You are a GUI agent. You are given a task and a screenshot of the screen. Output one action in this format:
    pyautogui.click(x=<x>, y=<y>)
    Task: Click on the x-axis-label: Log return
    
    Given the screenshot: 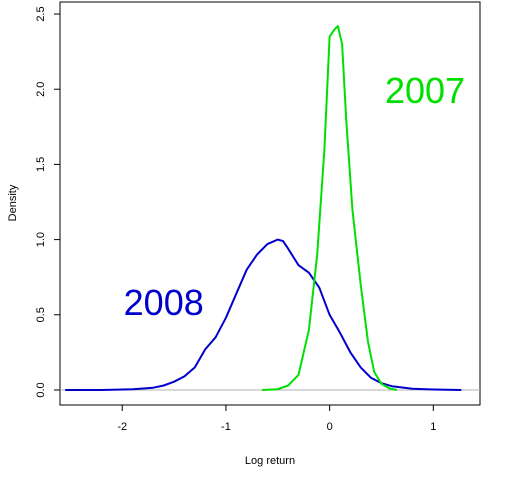 What is the action you would take?
    pyautogui.click(x=270, y=461)
    